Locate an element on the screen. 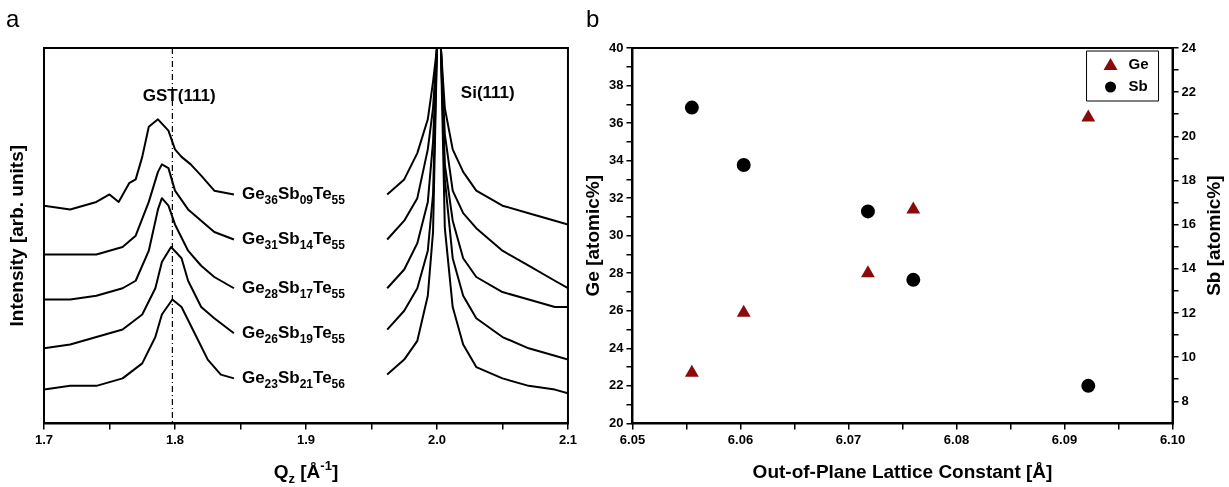  y-tick-label: 28 is located at coordinates (616, 272).